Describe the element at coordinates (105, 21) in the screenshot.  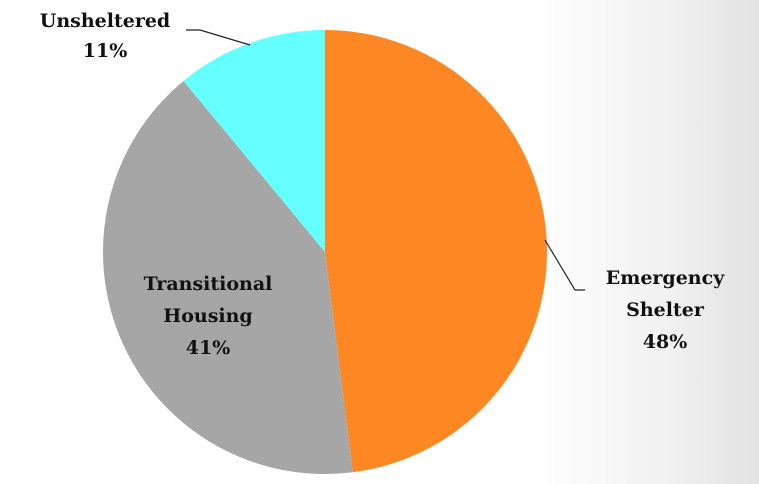
I see `category-label: Unsheltered` at that location.